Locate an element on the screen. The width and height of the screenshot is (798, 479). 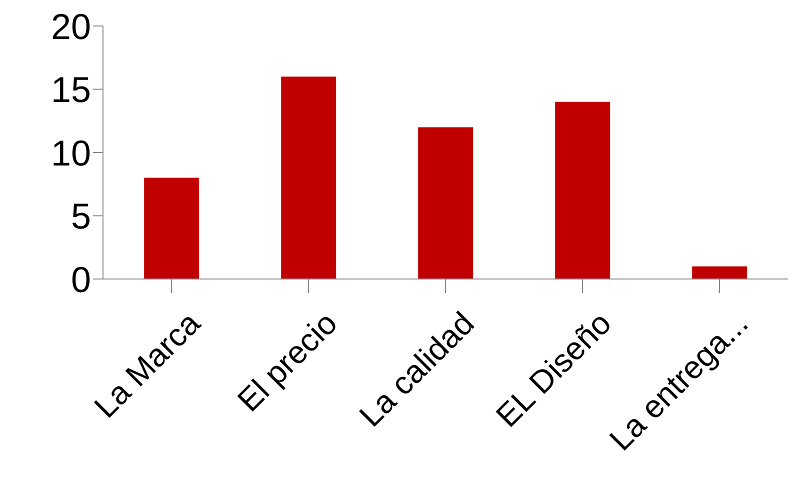
y-tick-label: 15 is located at coordinates (70, 89).